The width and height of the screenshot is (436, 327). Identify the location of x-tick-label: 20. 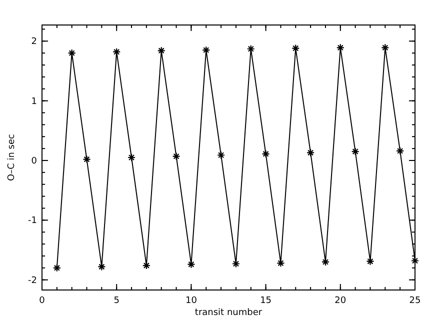
(340, 301).